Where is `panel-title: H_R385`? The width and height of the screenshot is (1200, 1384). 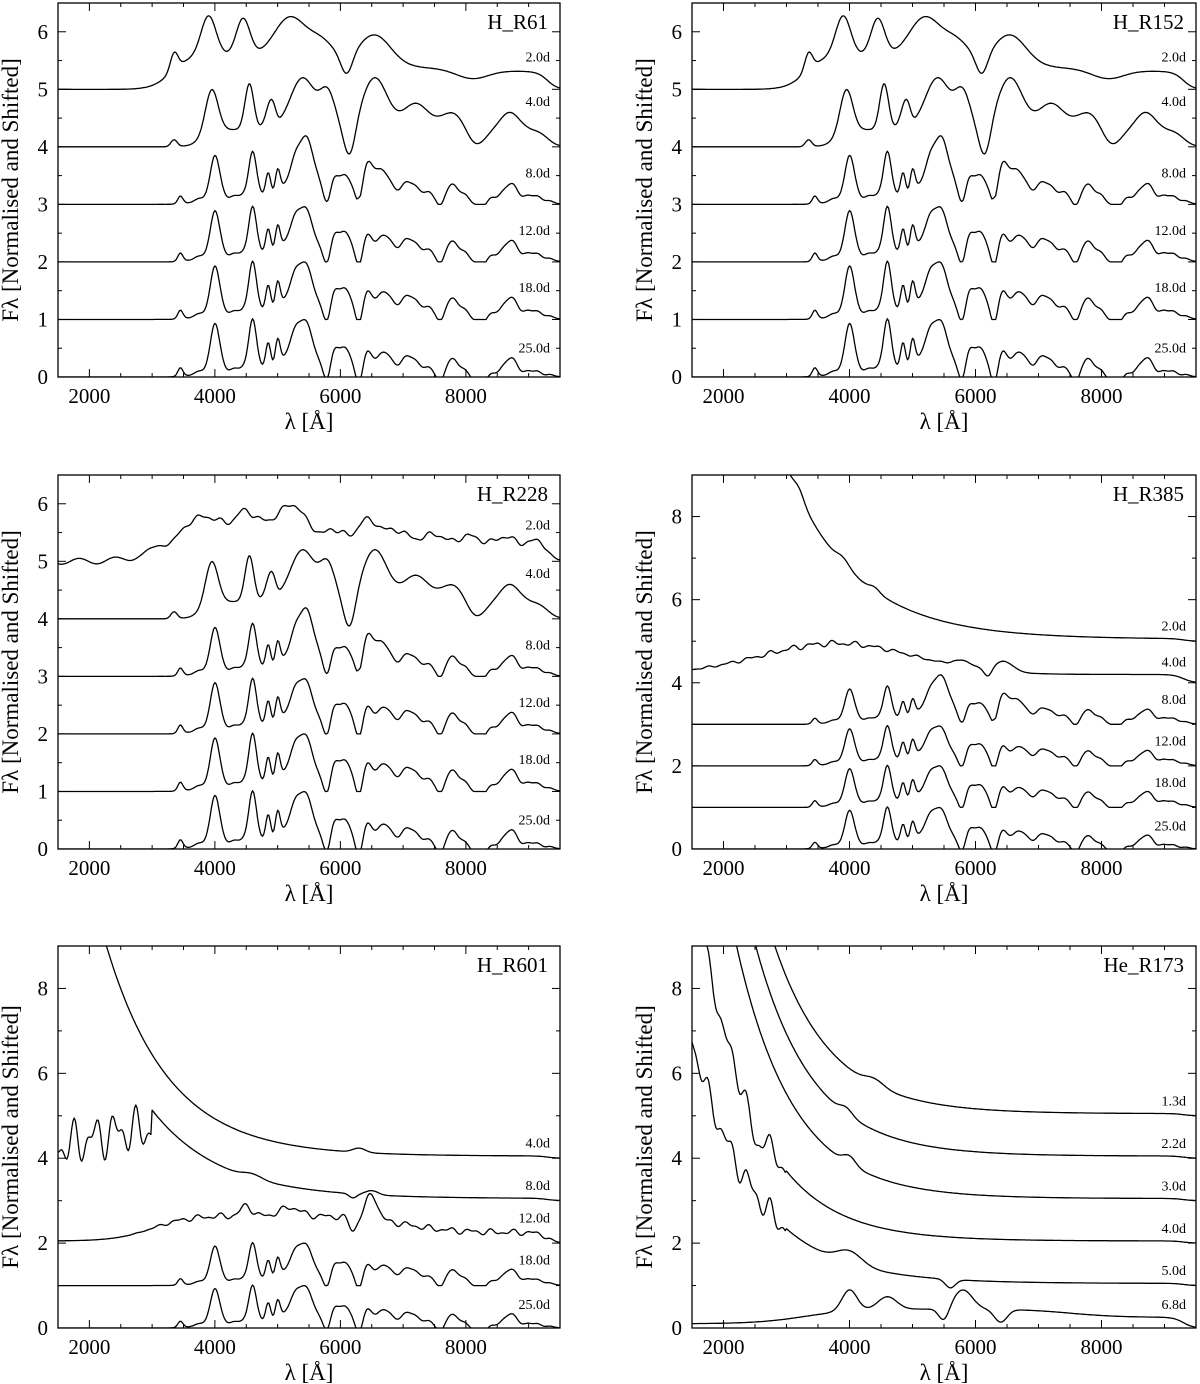 panel-title: H_R385 is located at coordinates (1148, 494).